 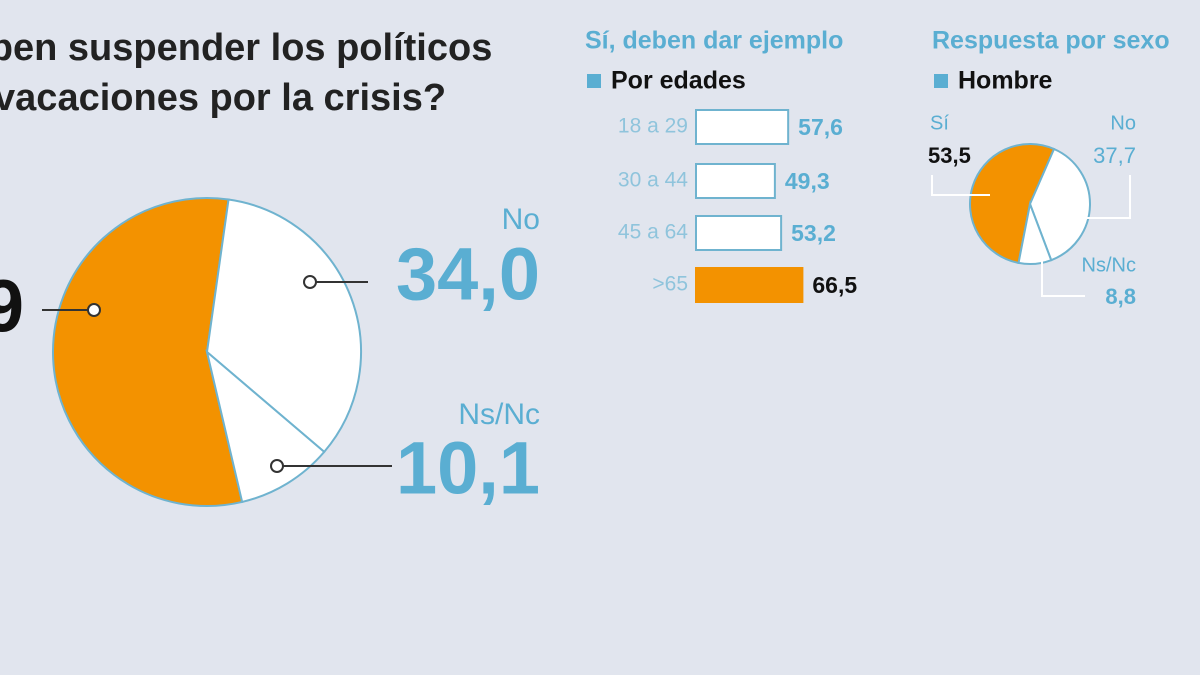 What do you see at coordinates (813, 233) in the screenshot?
I see `value-label: 53,2` at bounding box center [813, 233].